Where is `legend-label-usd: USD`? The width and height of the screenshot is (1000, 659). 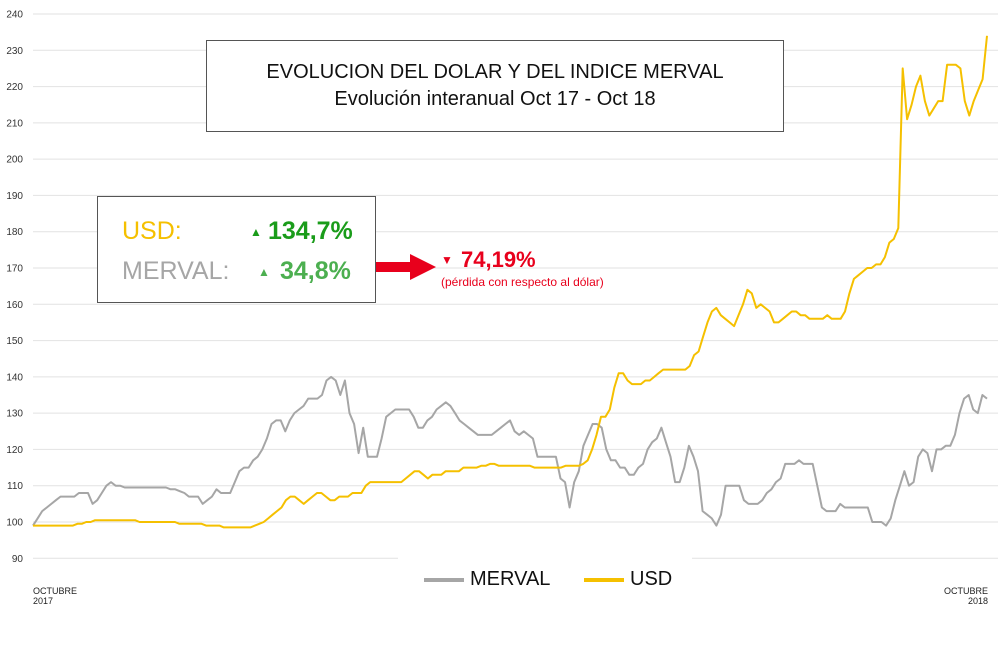
legend-label-usd: USD is located at coordinates (651, 579).